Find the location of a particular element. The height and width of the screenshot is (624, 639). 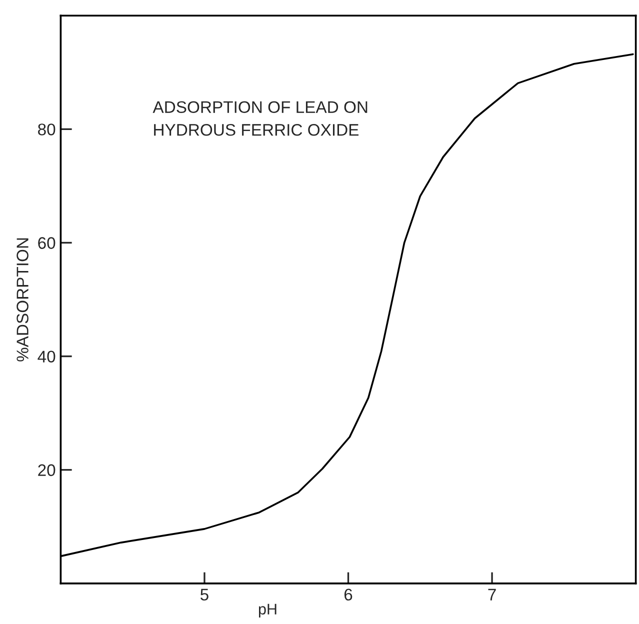

y-tick-label: 80 is located at coordinates (47, 130).